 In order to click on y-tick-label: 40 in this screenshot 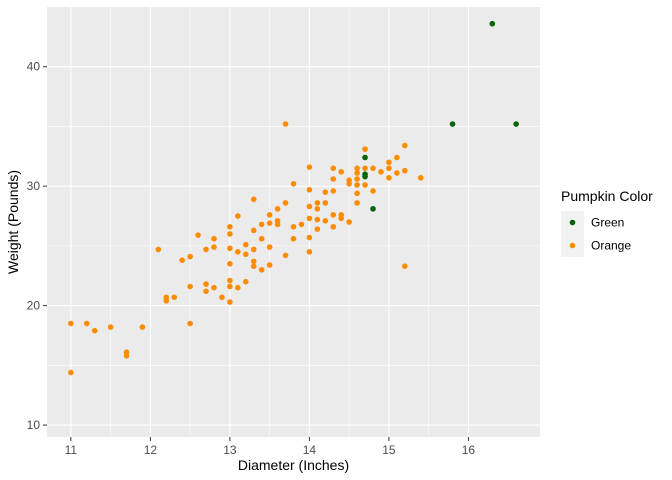, I will do `click(34, 67)`.